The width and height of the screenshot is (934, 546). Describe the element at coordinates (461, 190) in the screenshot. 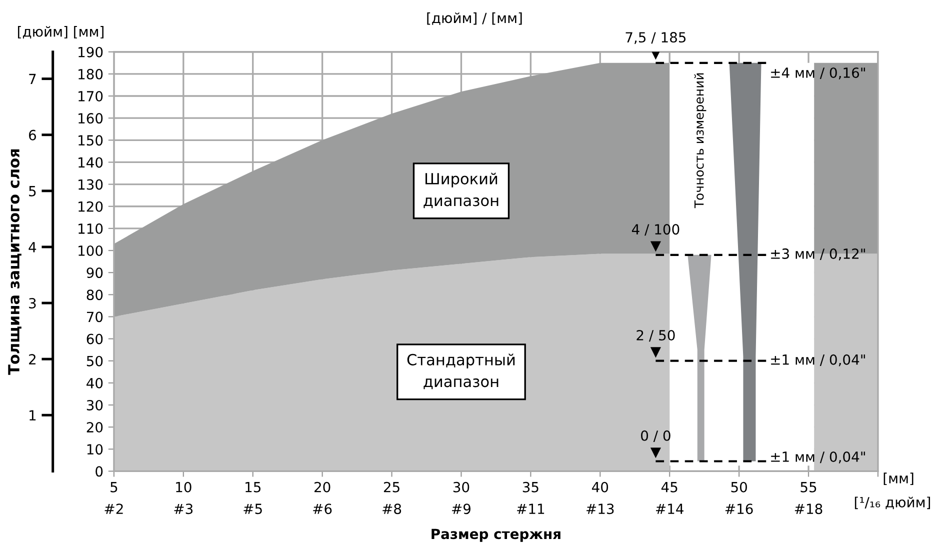

I see `series-label: Широкий диапазон` at that location.